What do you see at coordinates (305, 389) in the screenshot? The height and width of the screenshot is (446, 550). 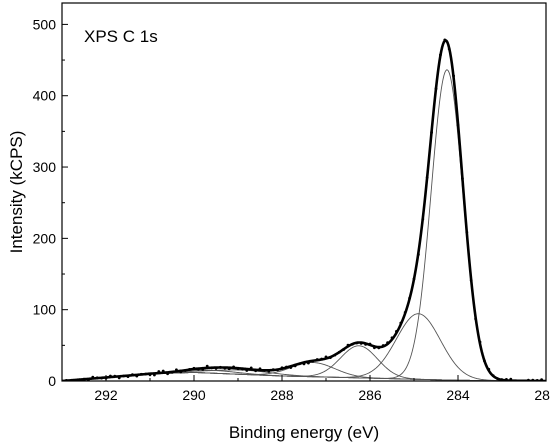 I see `x-axis: 292 290 288 286 284 282` at bounding box center [305, 389].